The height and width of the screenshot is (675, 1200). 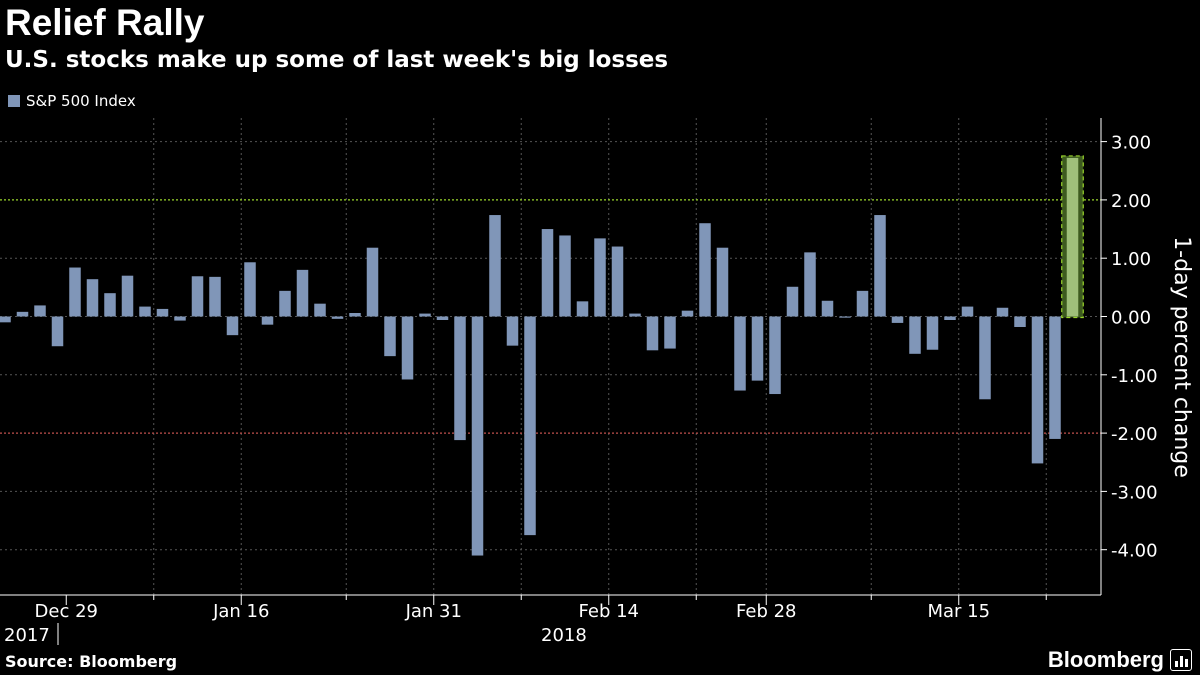 What do you see at coordinates (66, 611) in the screenshot?
I see `x-tick-label: Dec 29` at bounding box center [66, 611].